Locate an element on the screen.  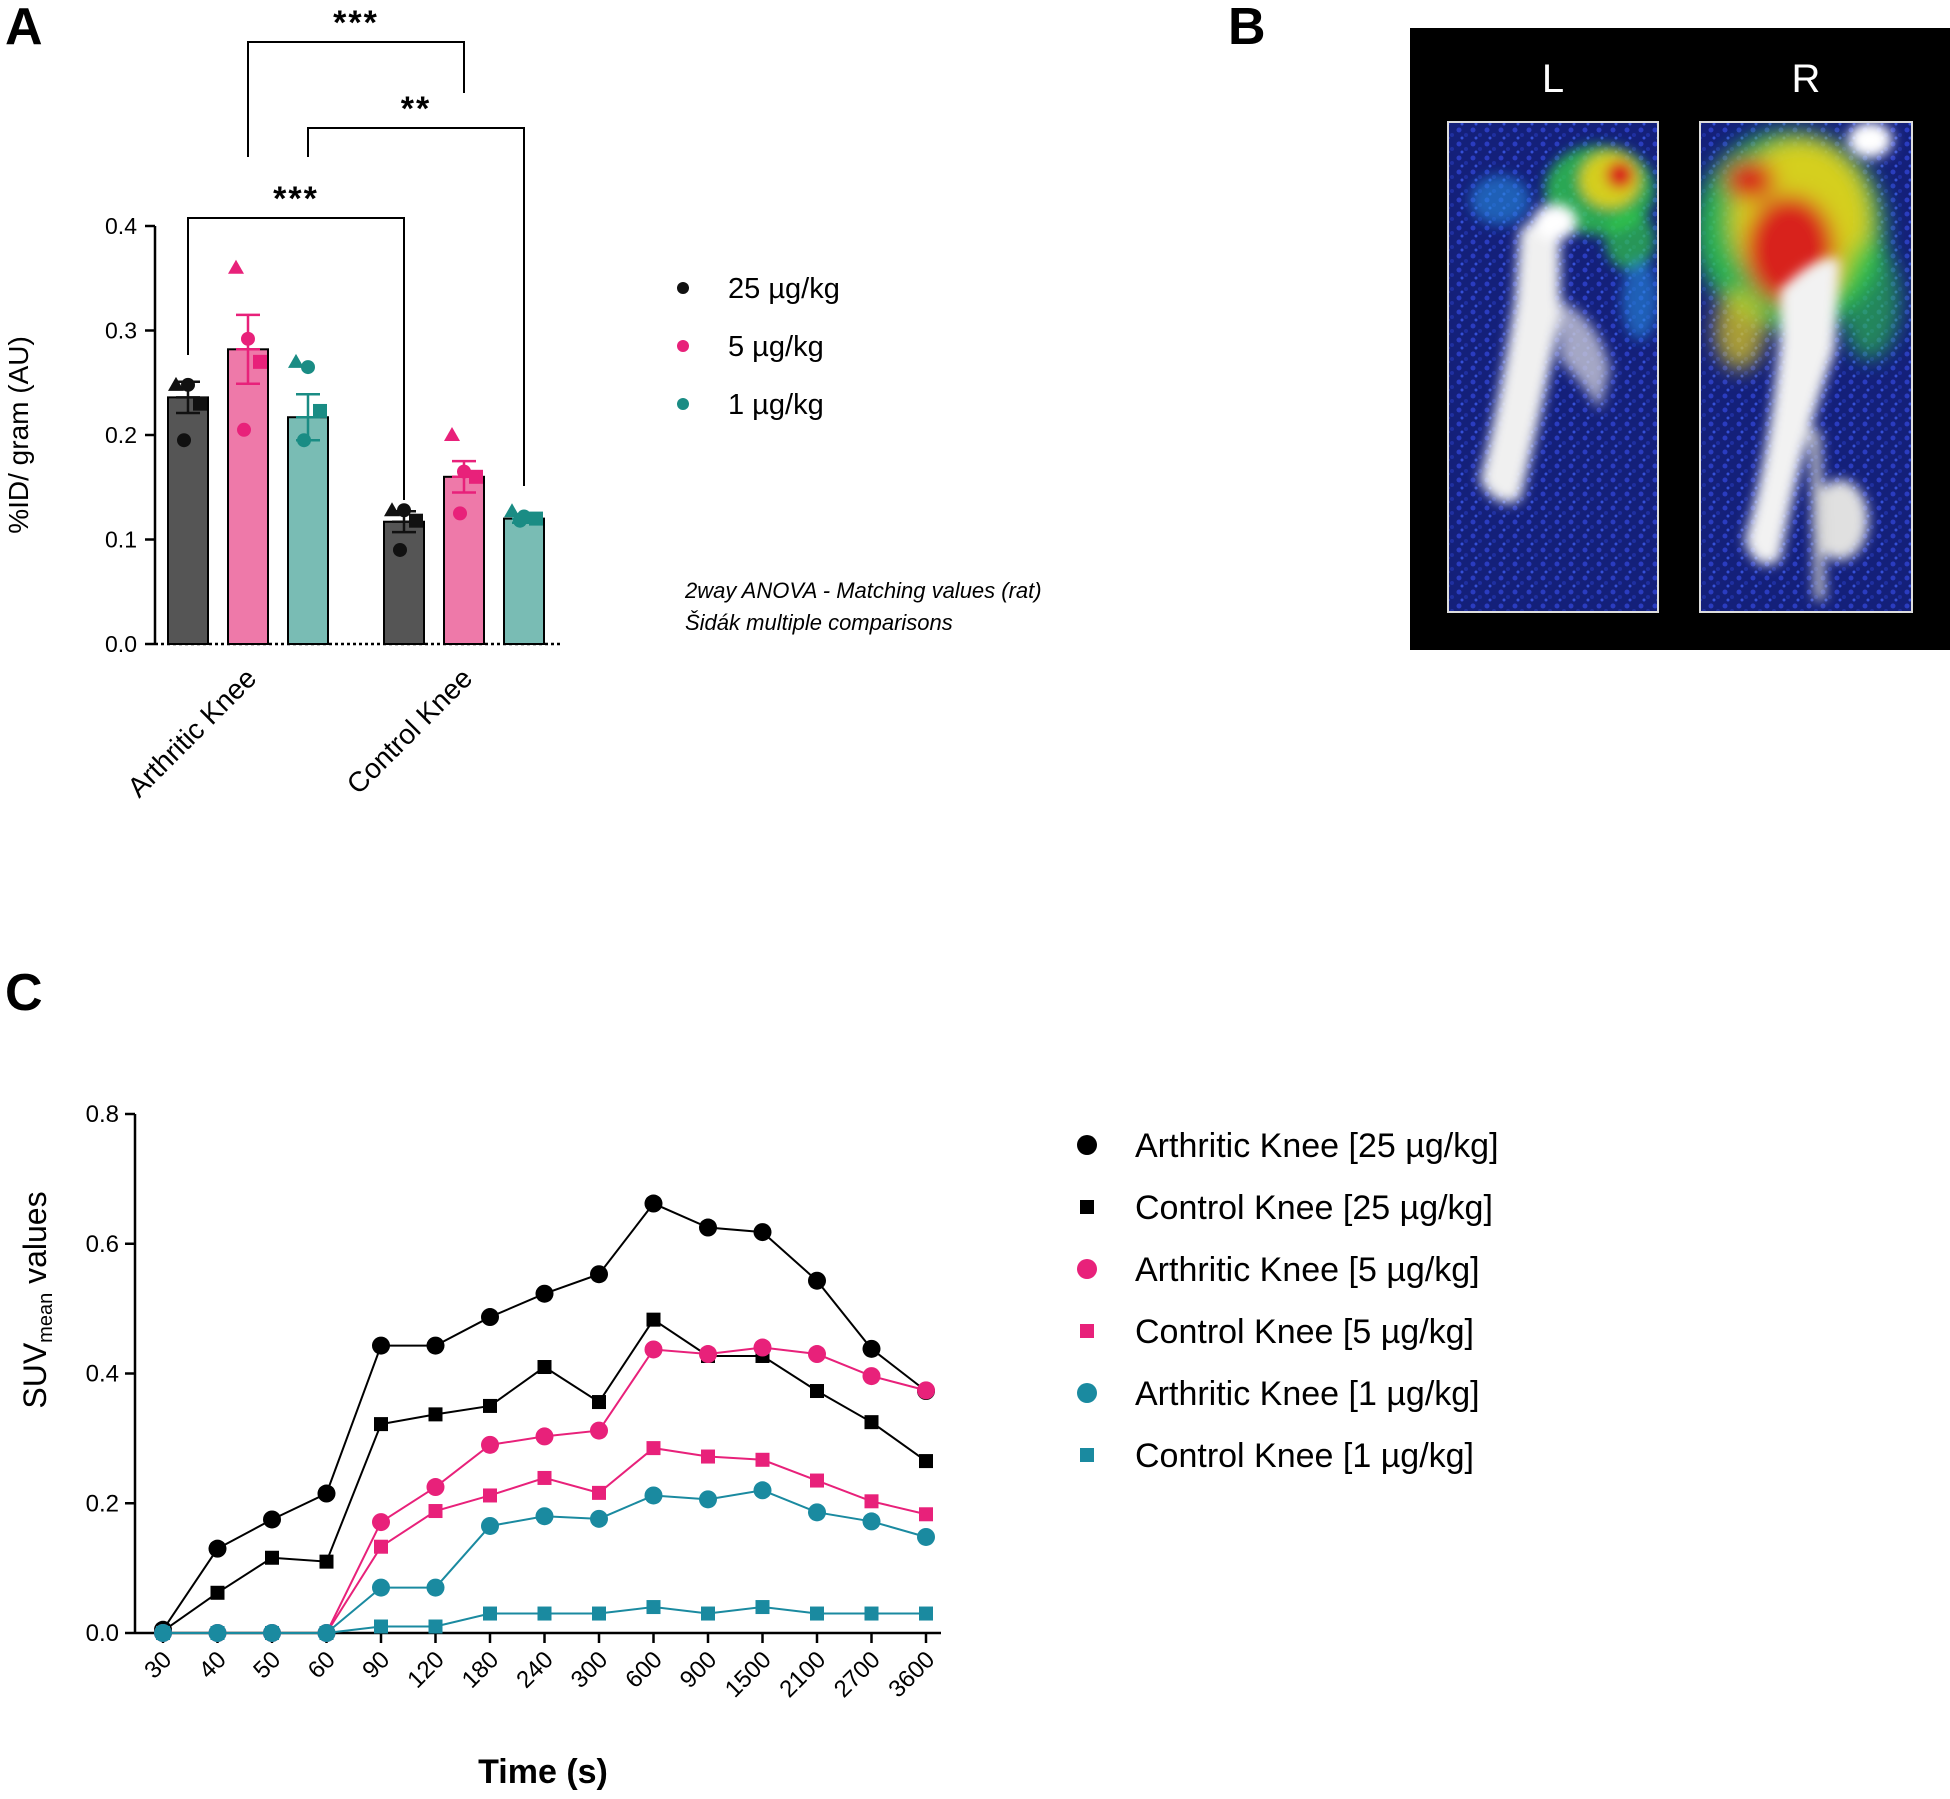
x-tick-label: 2100 is located at coordinates (802, 1674).